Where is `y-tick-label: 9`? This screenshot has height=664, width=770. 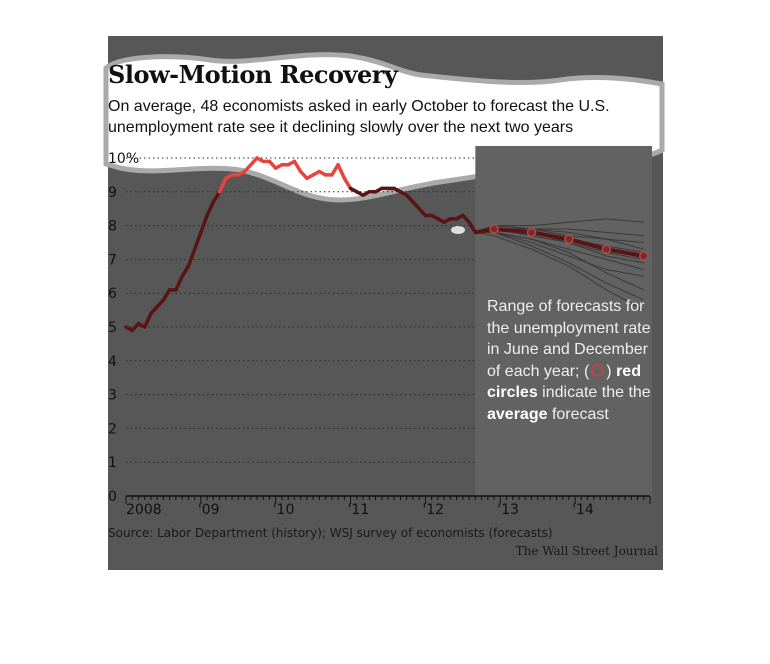 y-tick-label: 9 is located at coordinates (112, 193).